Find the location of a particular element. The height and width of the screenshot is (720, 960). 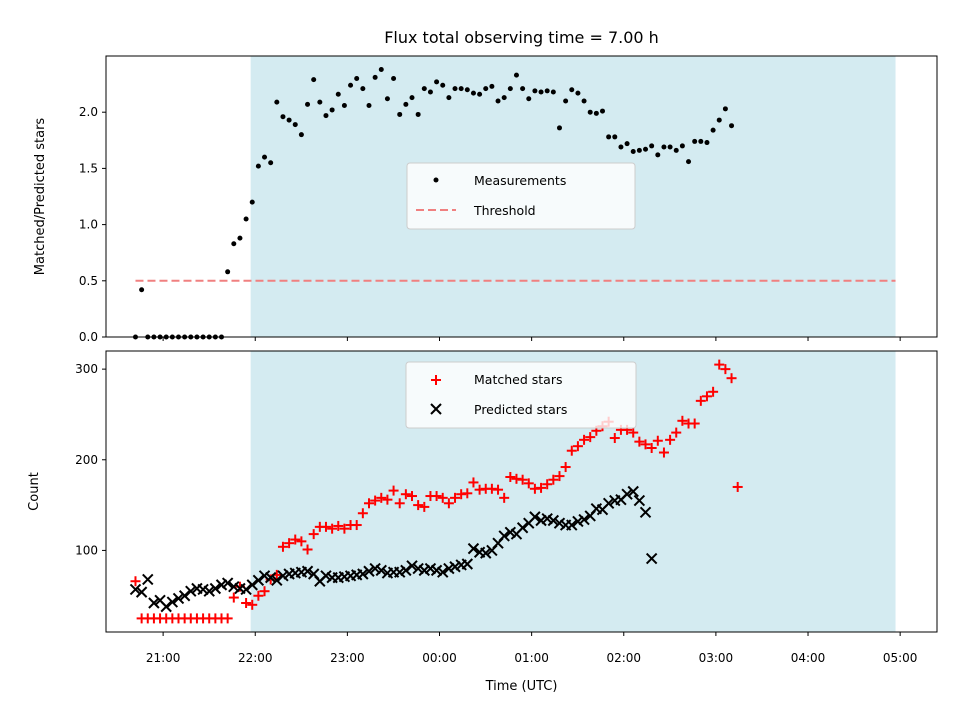

x-tick-label: 00:00 is located at coordinates (439, 658).